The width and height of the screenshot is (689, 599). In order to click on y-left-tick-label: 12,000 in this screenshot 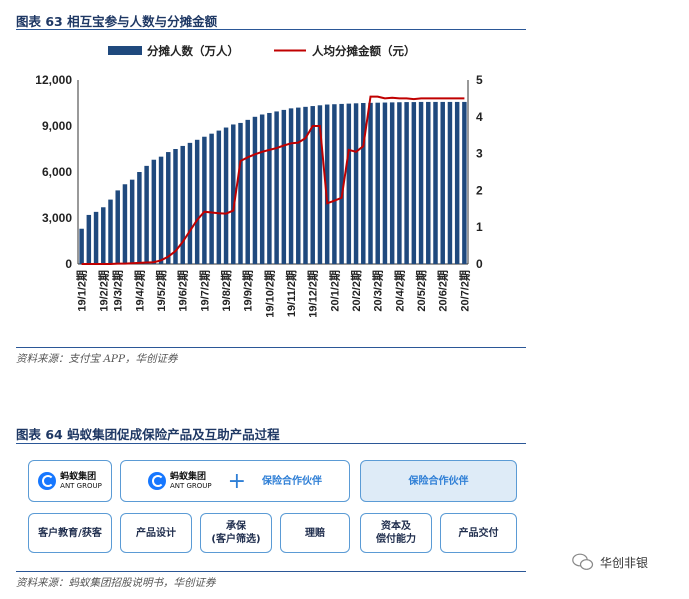, I will do `click(53, 80)`.